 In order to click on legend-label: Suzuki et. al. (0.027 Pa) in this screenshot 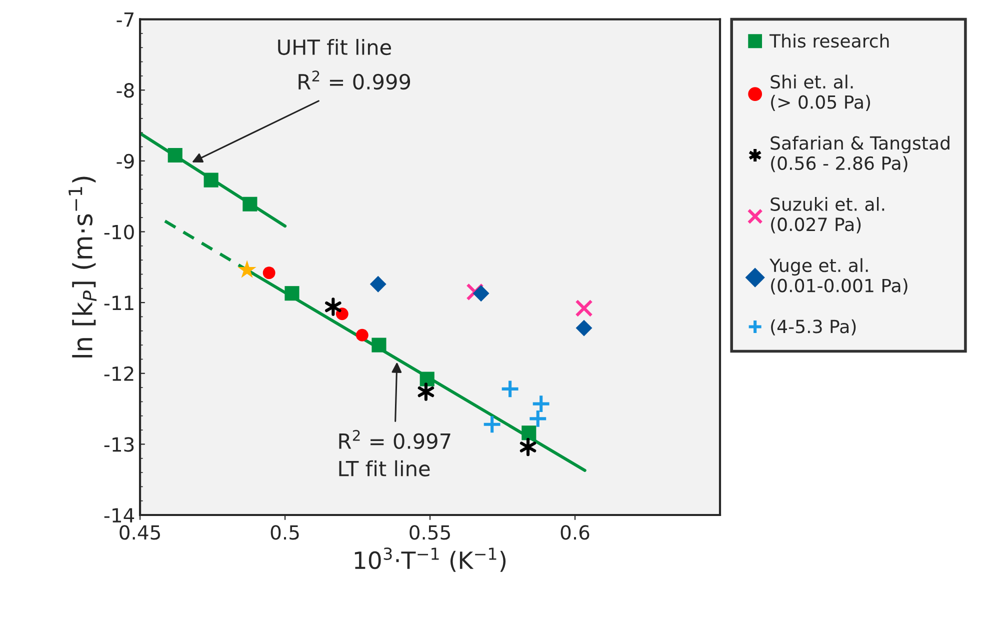, I will do `click(827, 215)`.